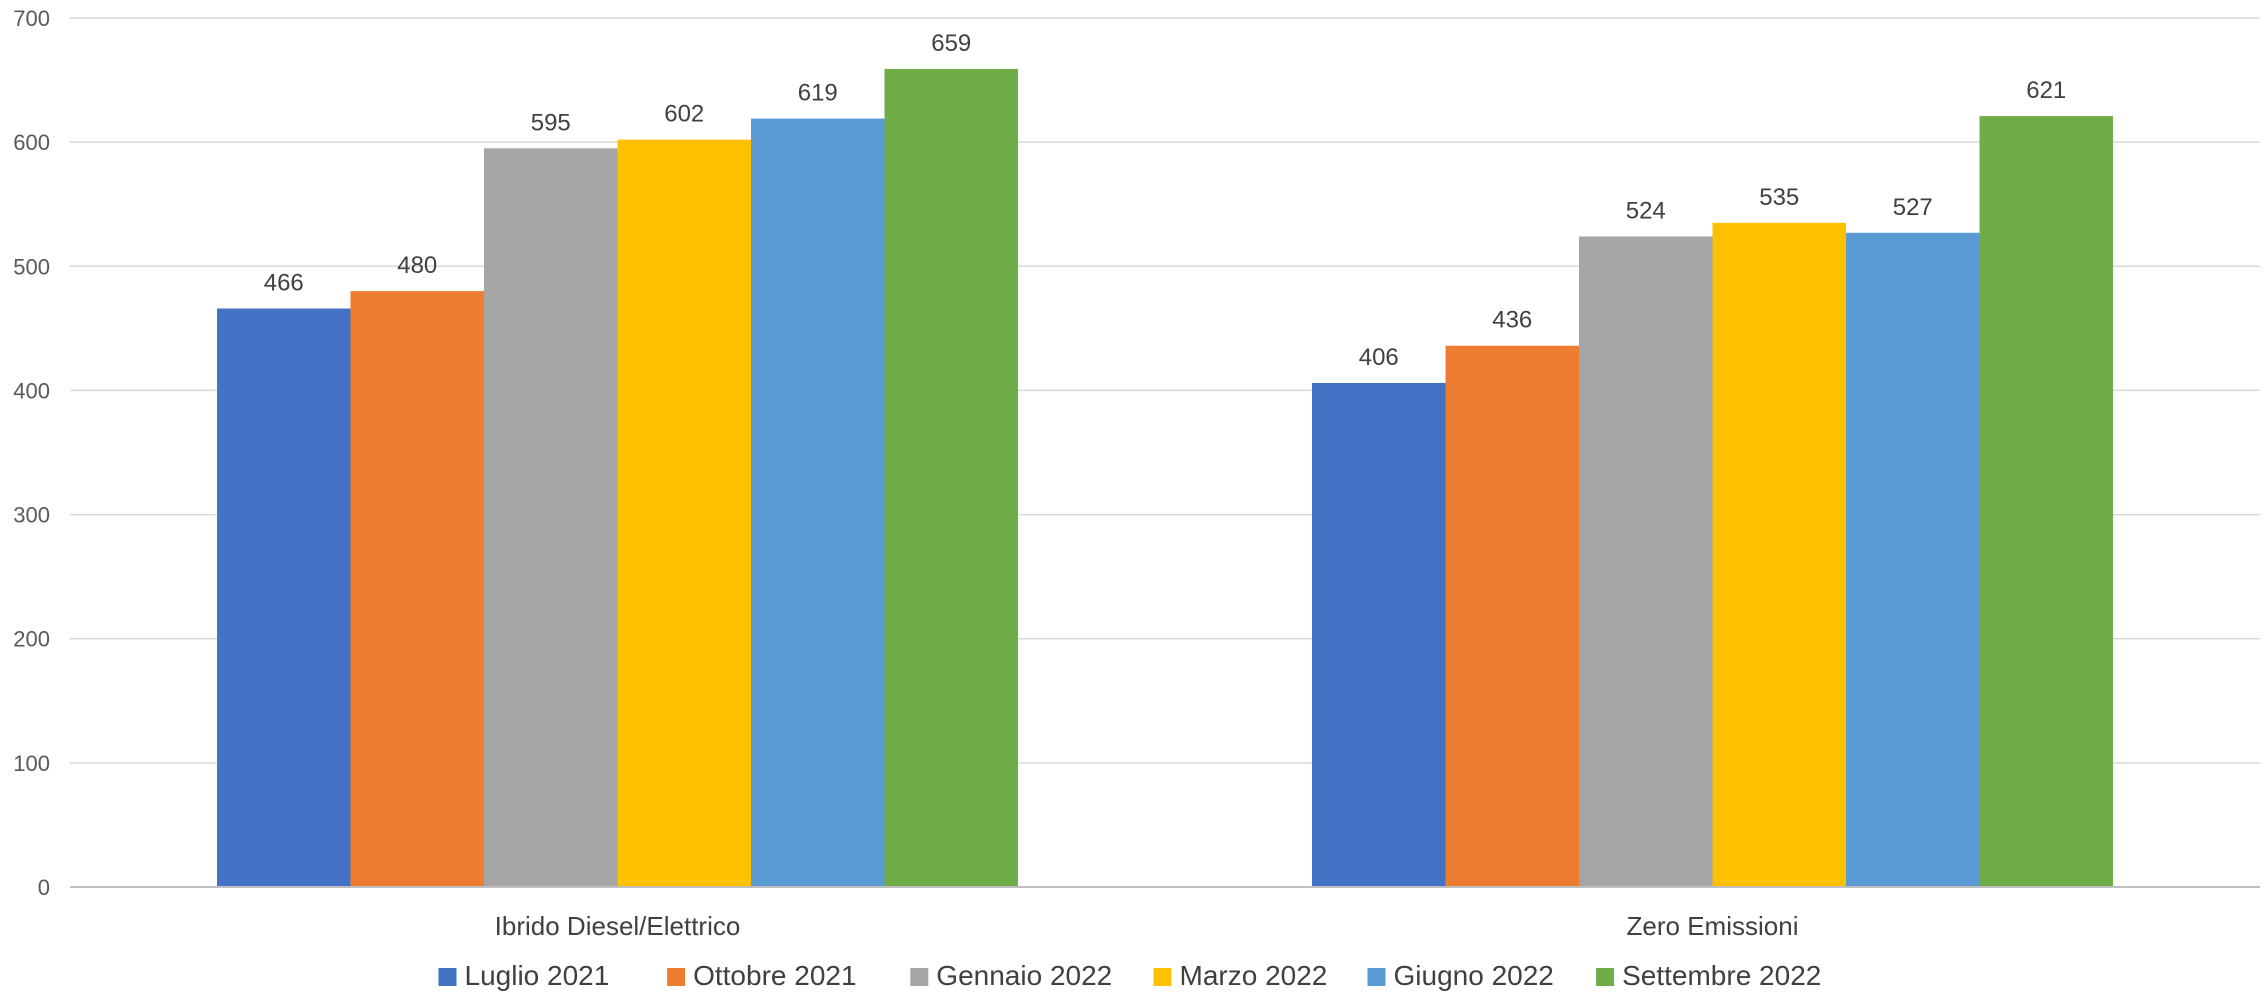 This screenshot has height=1006, width=2267. What do you see at coordinates (818, 93) in the screenshot?
I see `data-label: 619` at bounding box center [818, 93].